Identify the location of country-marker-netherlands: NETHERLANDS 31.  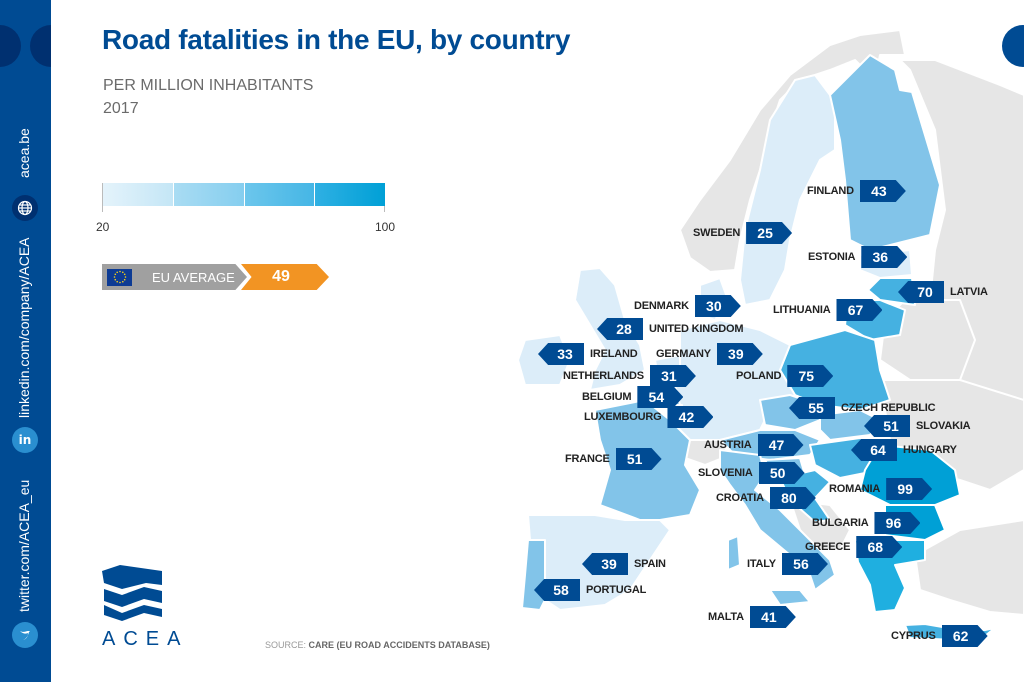
(629, 376).